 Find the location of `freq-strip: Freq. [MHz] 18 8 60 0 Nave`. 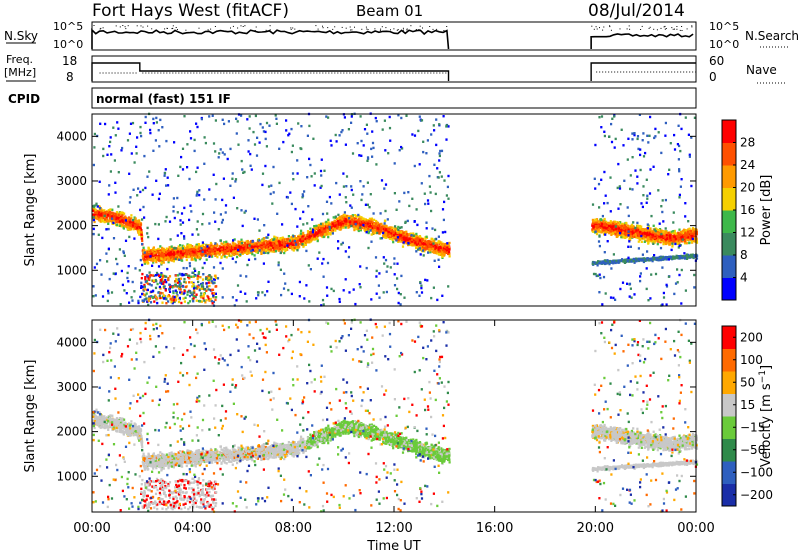

freq-strip: Freq. [MHz] 18 8 60 0 Nave is located at coordinates (395, 68).